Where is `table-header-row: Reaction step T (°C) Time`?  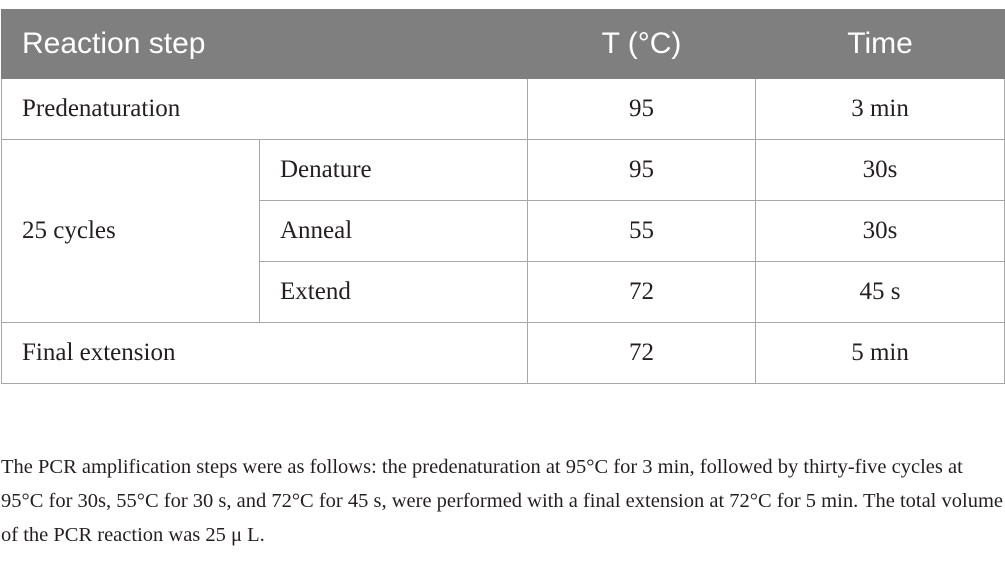 table-header-row: Reaction step T (°C) Time is located at coordinates (502, 44).